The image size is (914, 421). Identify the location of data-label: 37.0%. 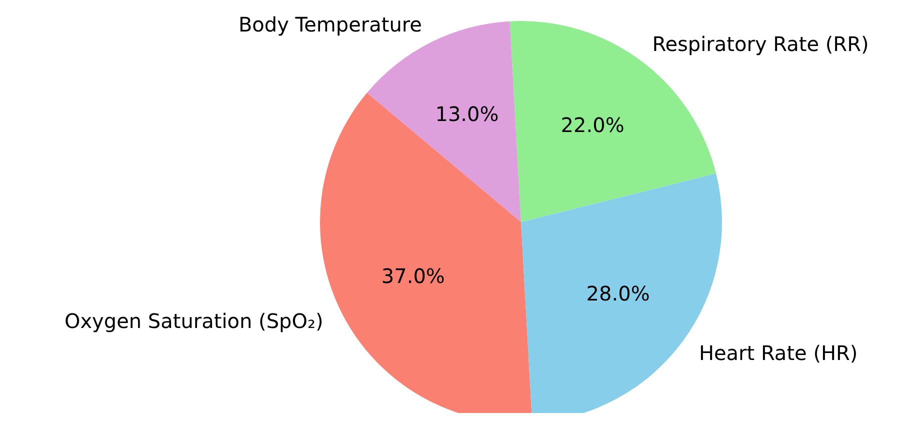
(413, 276).